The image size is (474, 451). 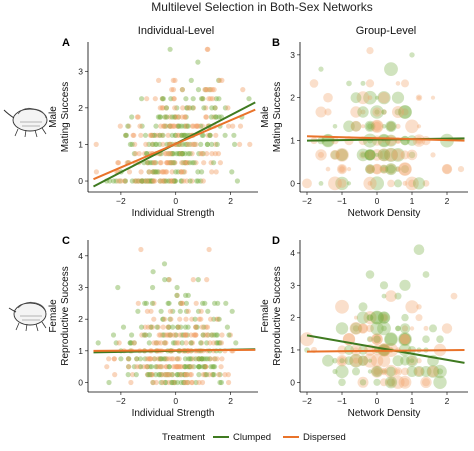 What do you see at coordinates (173, 413) in the screenshot?
I see `x-axis-title: Individual Strength` at bounding box center [173, 413].